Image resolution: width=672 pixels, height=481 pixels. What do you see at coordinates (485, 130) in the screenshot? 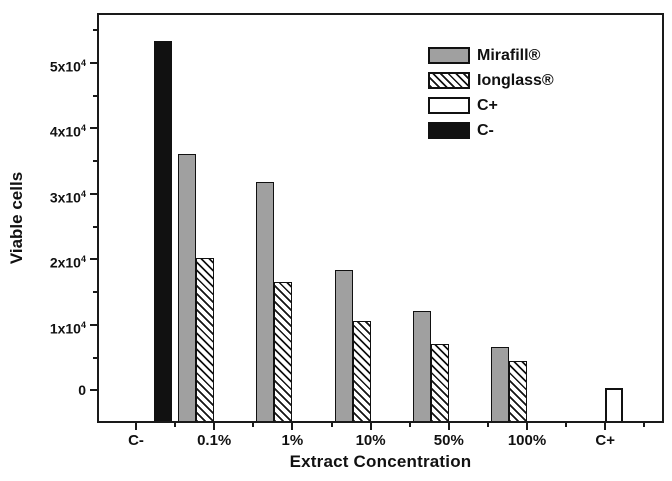
I see `legend-label: C-` at bounding box center [485, 130].